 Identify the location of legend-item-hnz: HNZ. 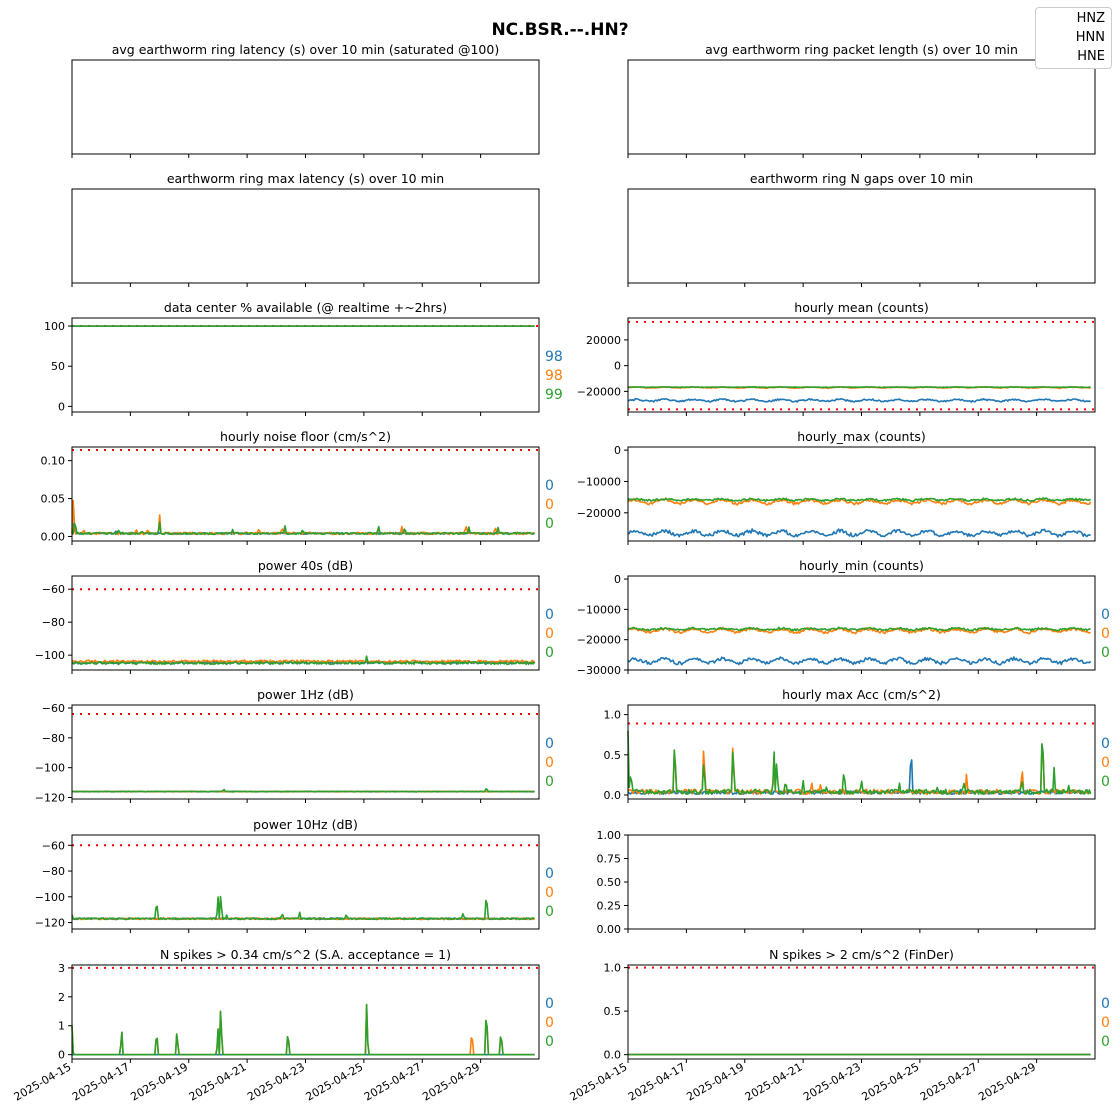
(1090, 18).